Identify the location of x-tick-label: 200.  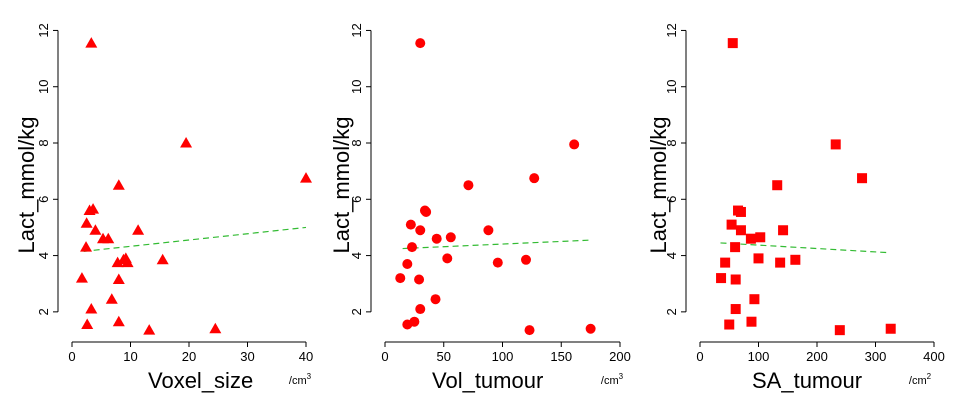
(620, 356).